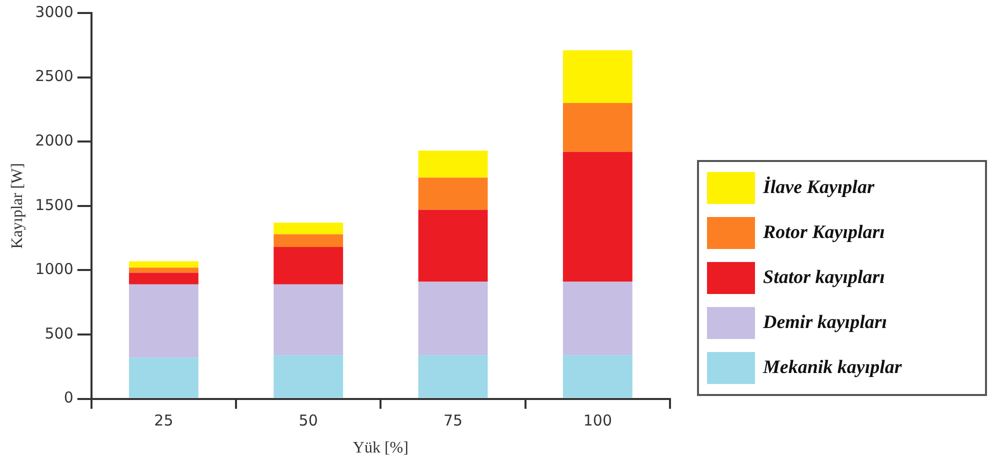  Describe the element at coordinates (824, 277) in the screenshot. I see `legend-label: Stator kayıpları` at that location.